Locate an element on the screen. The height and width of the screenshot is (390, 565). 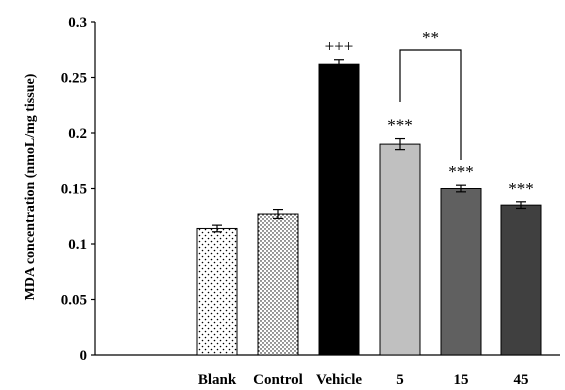
y-axis-title: MDA concentration (nmoL/mg tissue) is located at coordinates (30, 186).